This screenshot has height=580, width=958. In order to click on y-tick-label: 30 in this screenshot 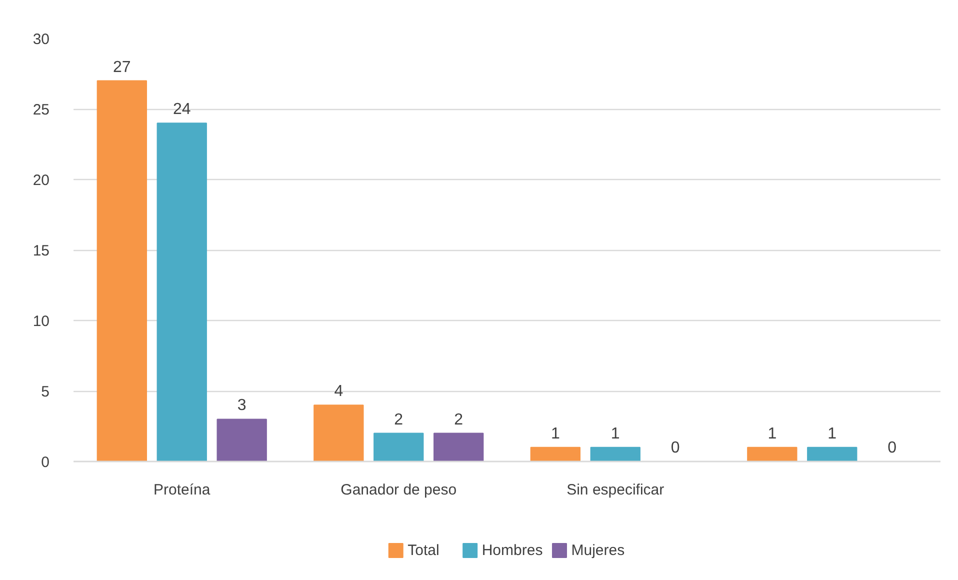, I will do `click(41, 39)`.